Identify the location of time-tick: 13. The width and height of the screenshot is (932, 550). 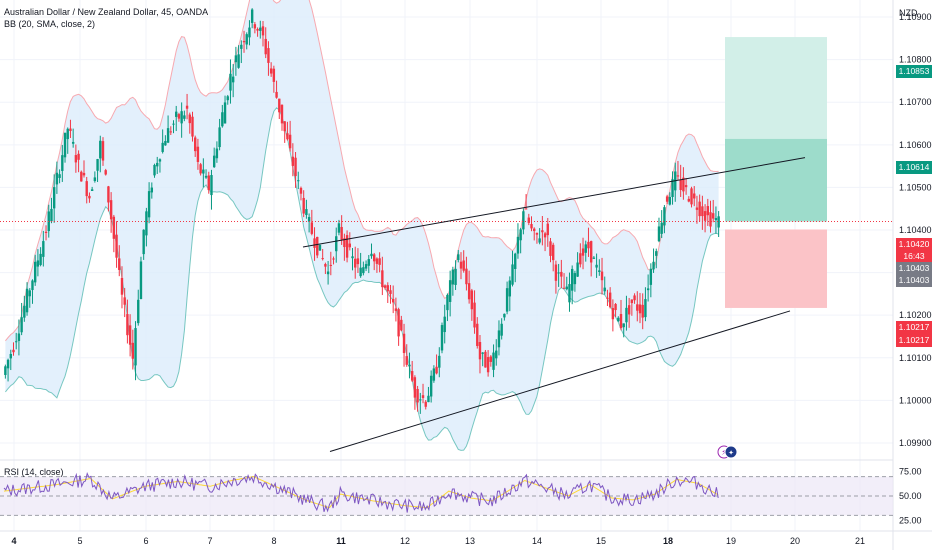
(470, 541).